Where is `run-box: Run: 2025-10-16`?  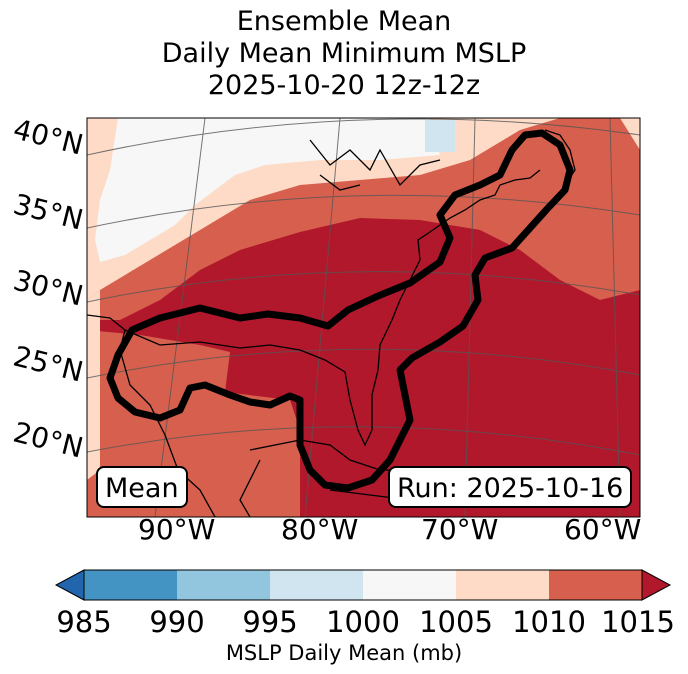
run-box: Run: 2025-10-16 is located at coordinates (510, 487).